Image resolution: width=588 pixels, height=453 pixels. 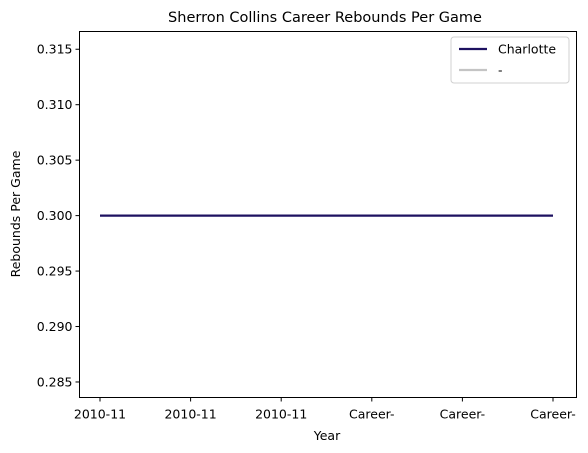 What do you see at coordinates (55, 326) in the screenshot?
I see `y-tick-label: 0.290` at bounding box center [55, 326].